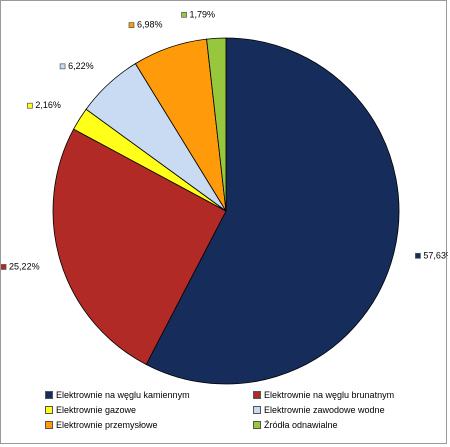  I want to click on data-label: 2,16%, so click(44, 105).